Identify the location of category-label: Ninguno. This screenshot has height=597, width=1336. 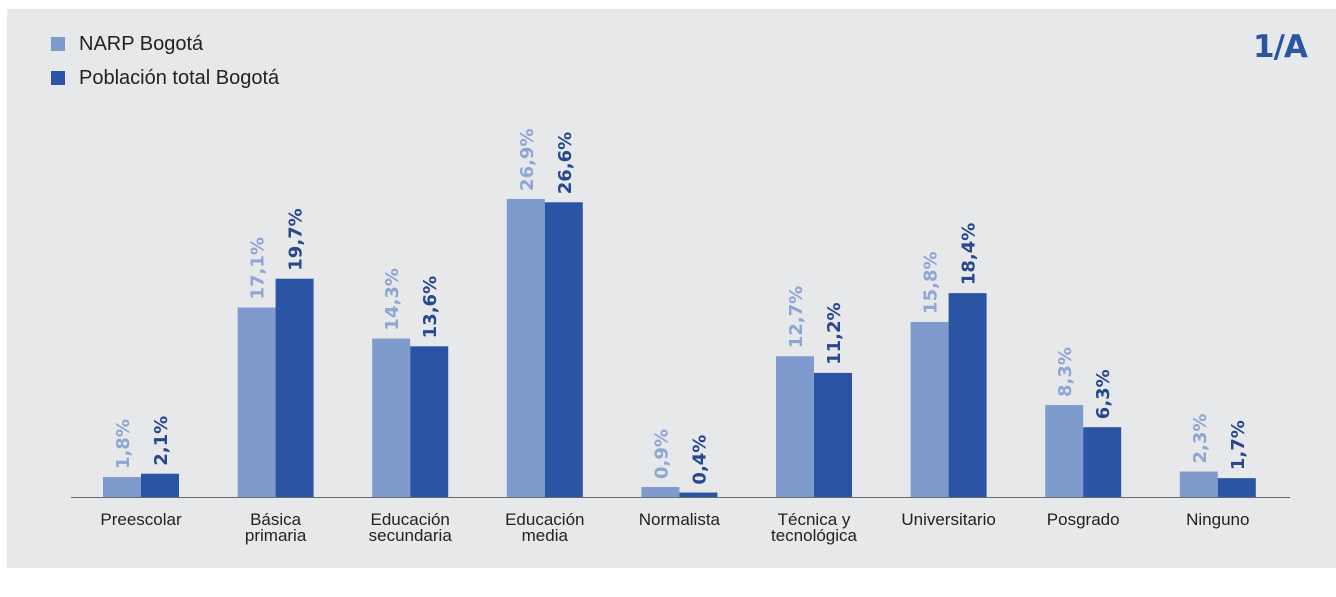
(1217, 519).